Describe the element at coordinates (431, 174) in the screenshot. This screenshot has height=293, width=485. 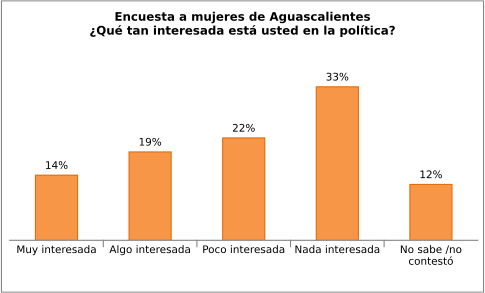
I see `data-label: 12%` at that location.